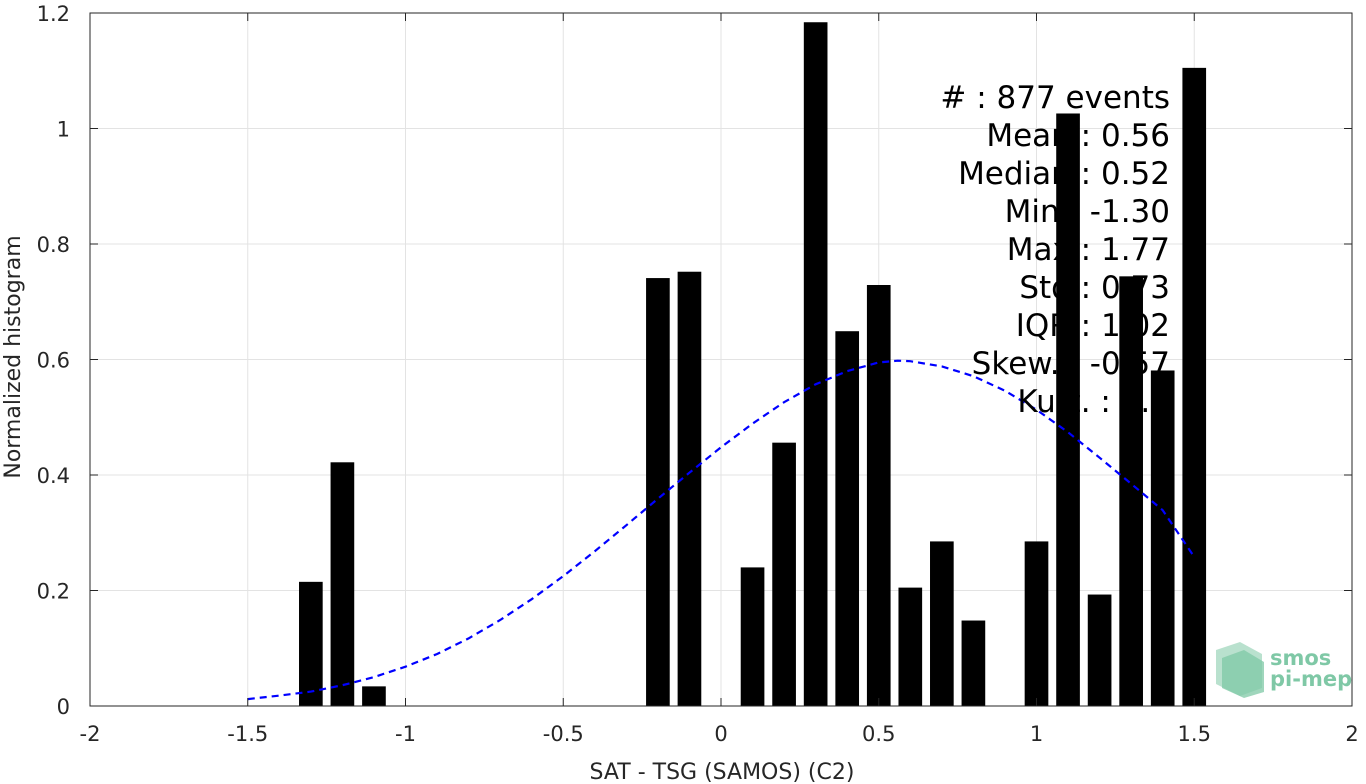 The height and width of the screenshot is (784, 1366). What do you see at coordinates (1064, 174) in the screenshot?
I see `stat-line: Median : 0.52` at bounding box center [1064, 174].